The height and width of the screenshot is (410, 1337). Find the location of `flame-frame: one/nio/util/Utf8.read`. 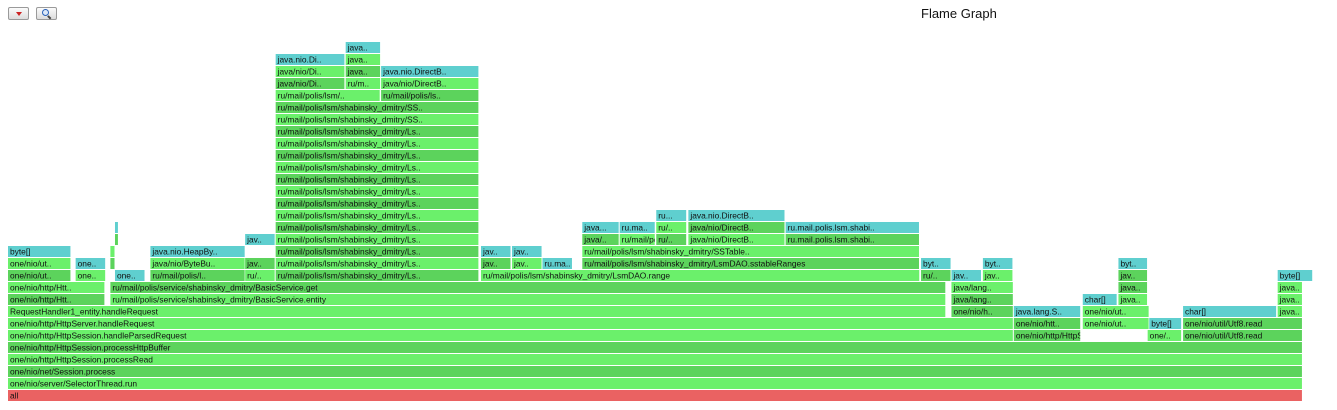

flame-frame: one/nio/util/Utf8.read is located at coordinates (1242, 335).